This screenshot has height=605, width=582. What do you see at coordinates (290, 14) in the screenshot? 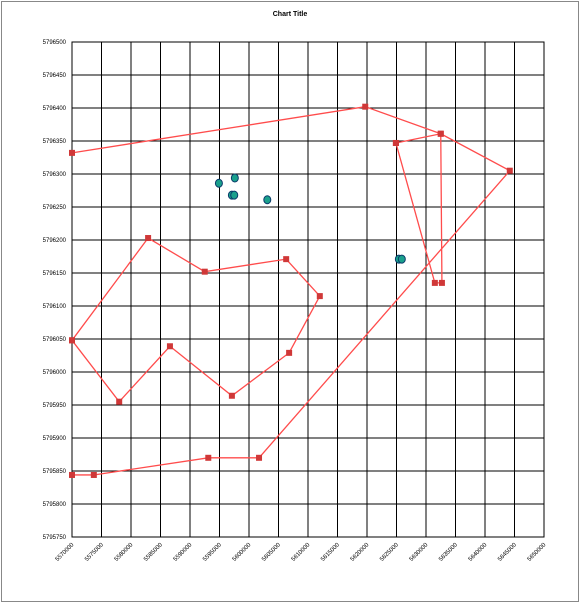
I see `chart-title: Chart Title` at bounding box center [290, 14].